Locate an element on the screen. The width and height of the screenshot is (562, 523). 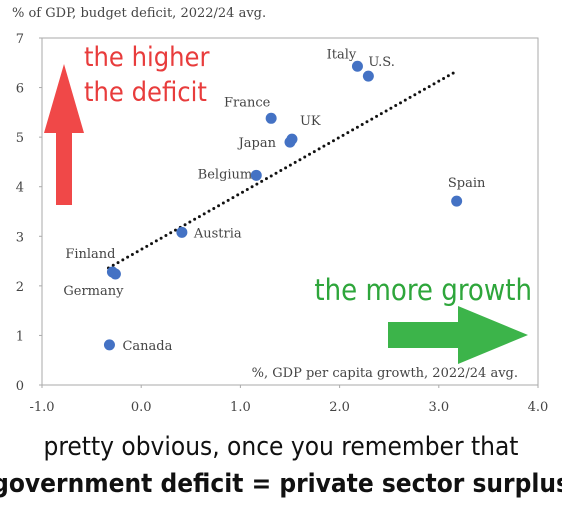
up-arrow is located at coordinates (64, 134).